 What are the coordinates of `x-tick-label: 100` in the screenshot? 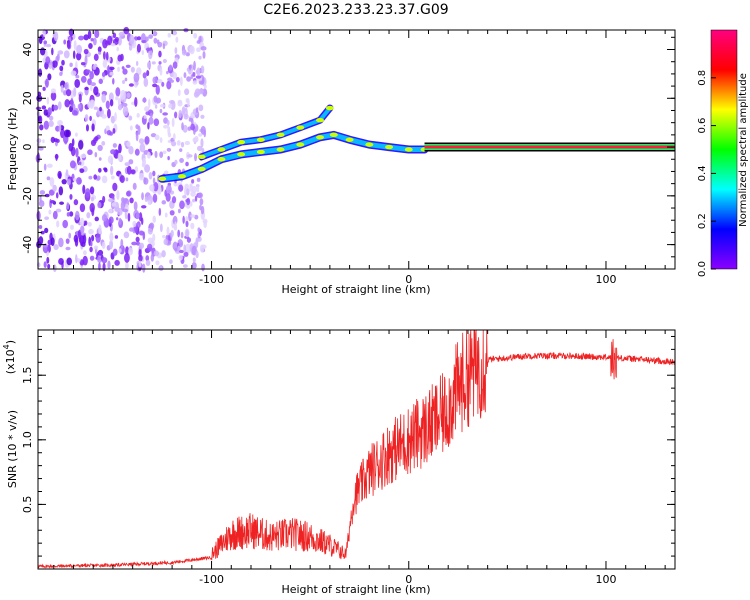 It's located at (605, 279).